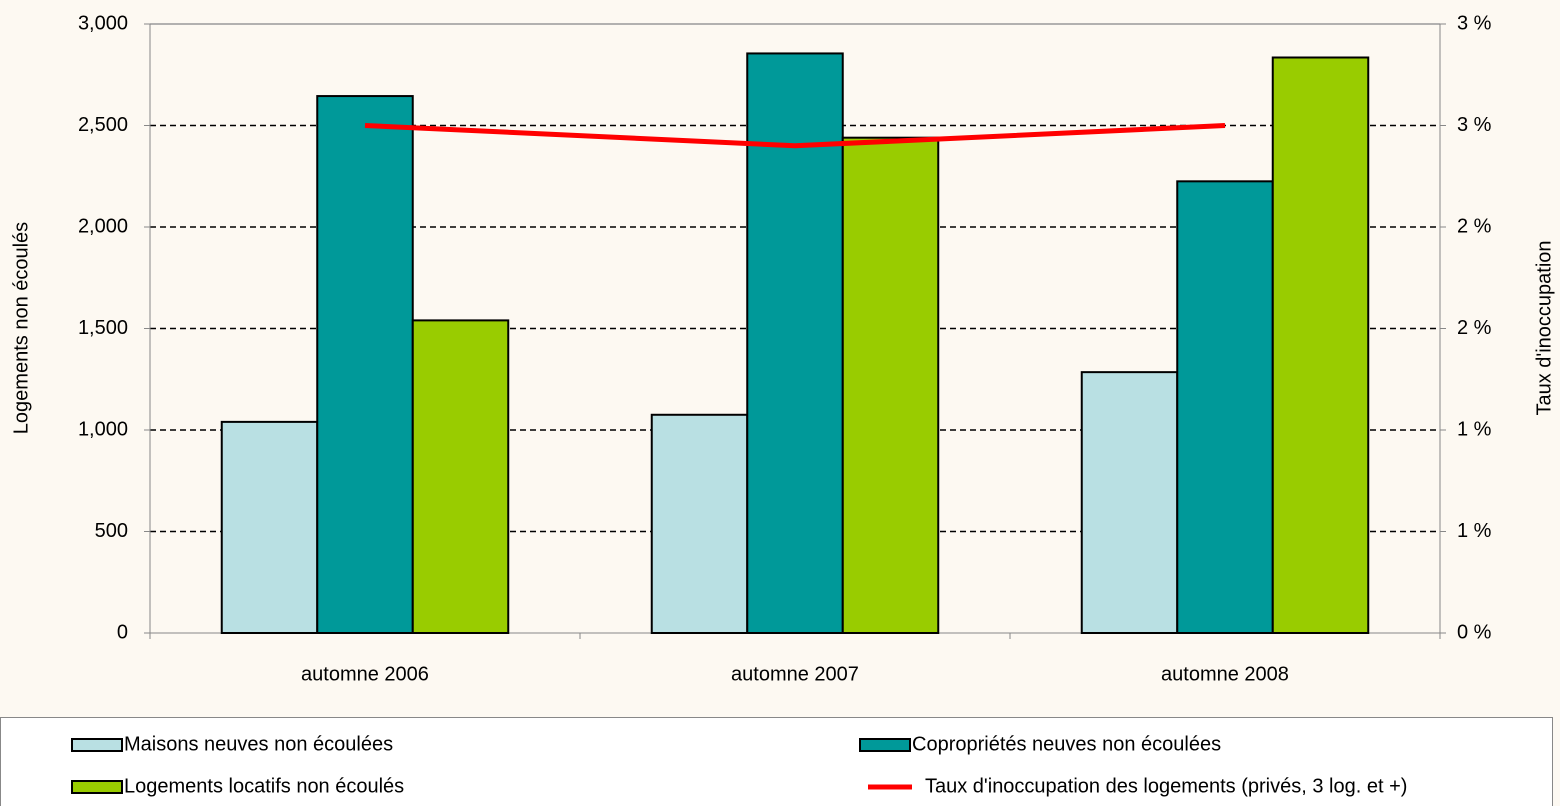 Image resolution: width=1560 pixels, height=806 pixels. I want to click on y-axis-label: Logements non écoulés, so click(21, 328).